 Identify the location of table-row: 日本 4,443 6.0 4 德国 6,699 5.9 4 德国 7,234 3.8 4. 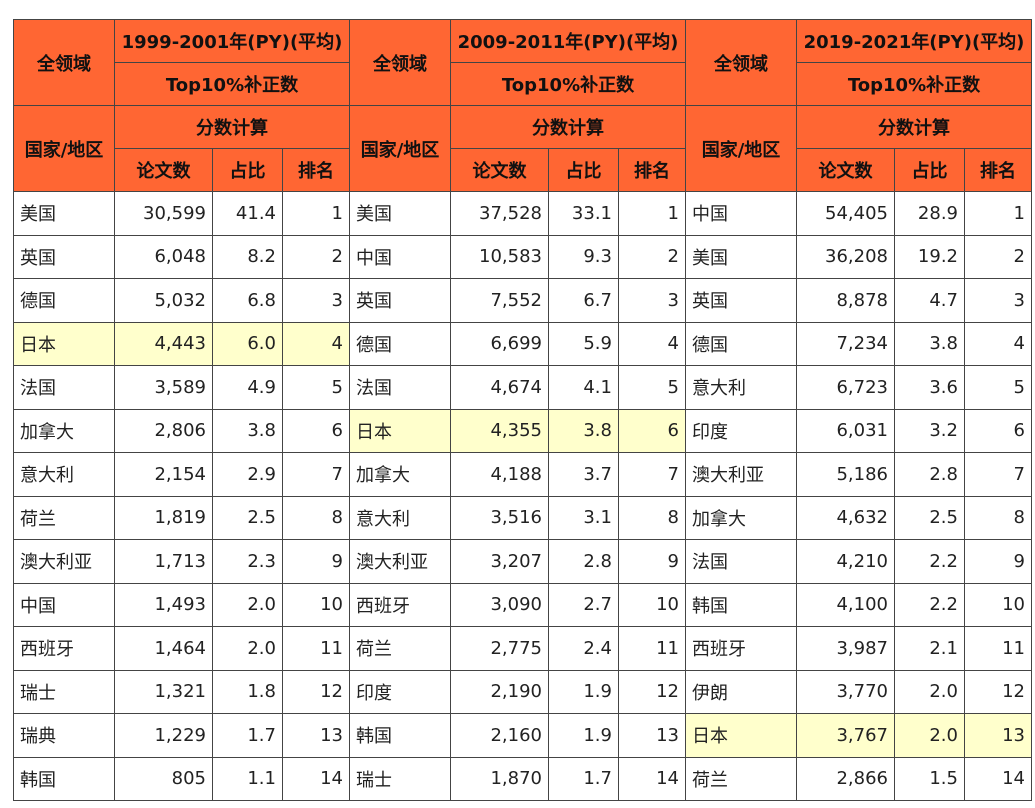
(522, 343).